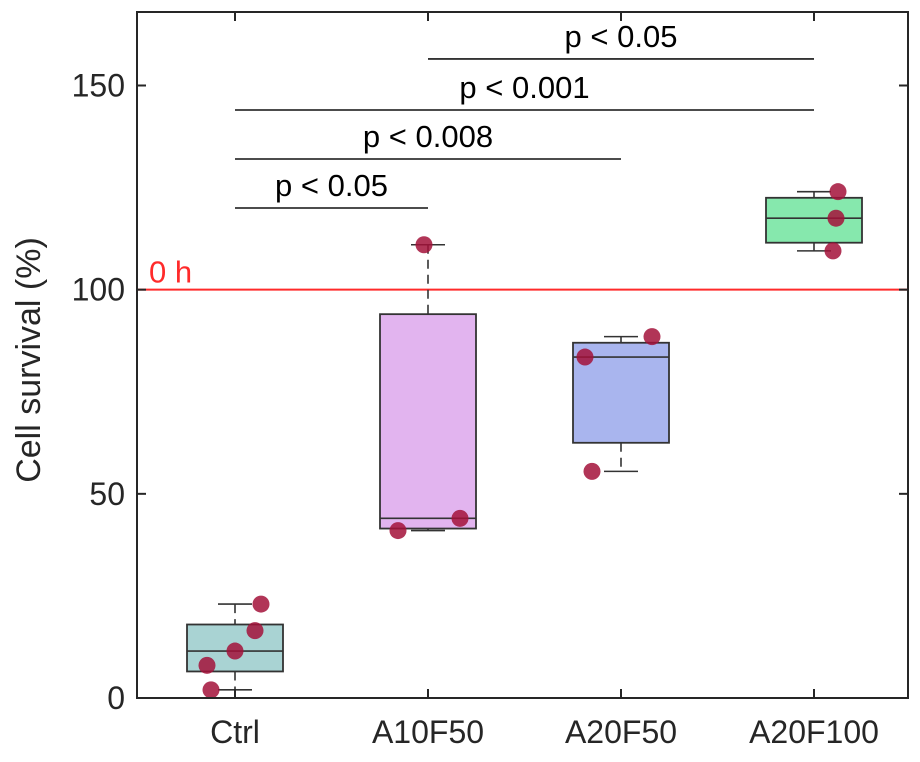 The height and width of the screenshot is (762, 920). Describe the element at coordinates (524, 87) in the screenshot. I see `significance-label: p < 0.001` at that location.